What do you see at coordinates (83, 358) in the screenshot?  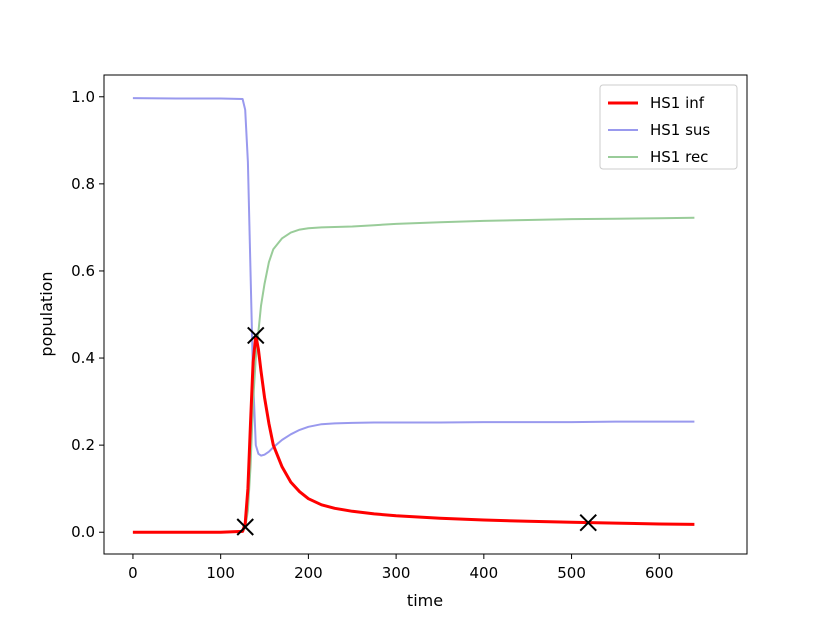 I see `y-tick-label: 0.4` at bounding box center [83, 358].